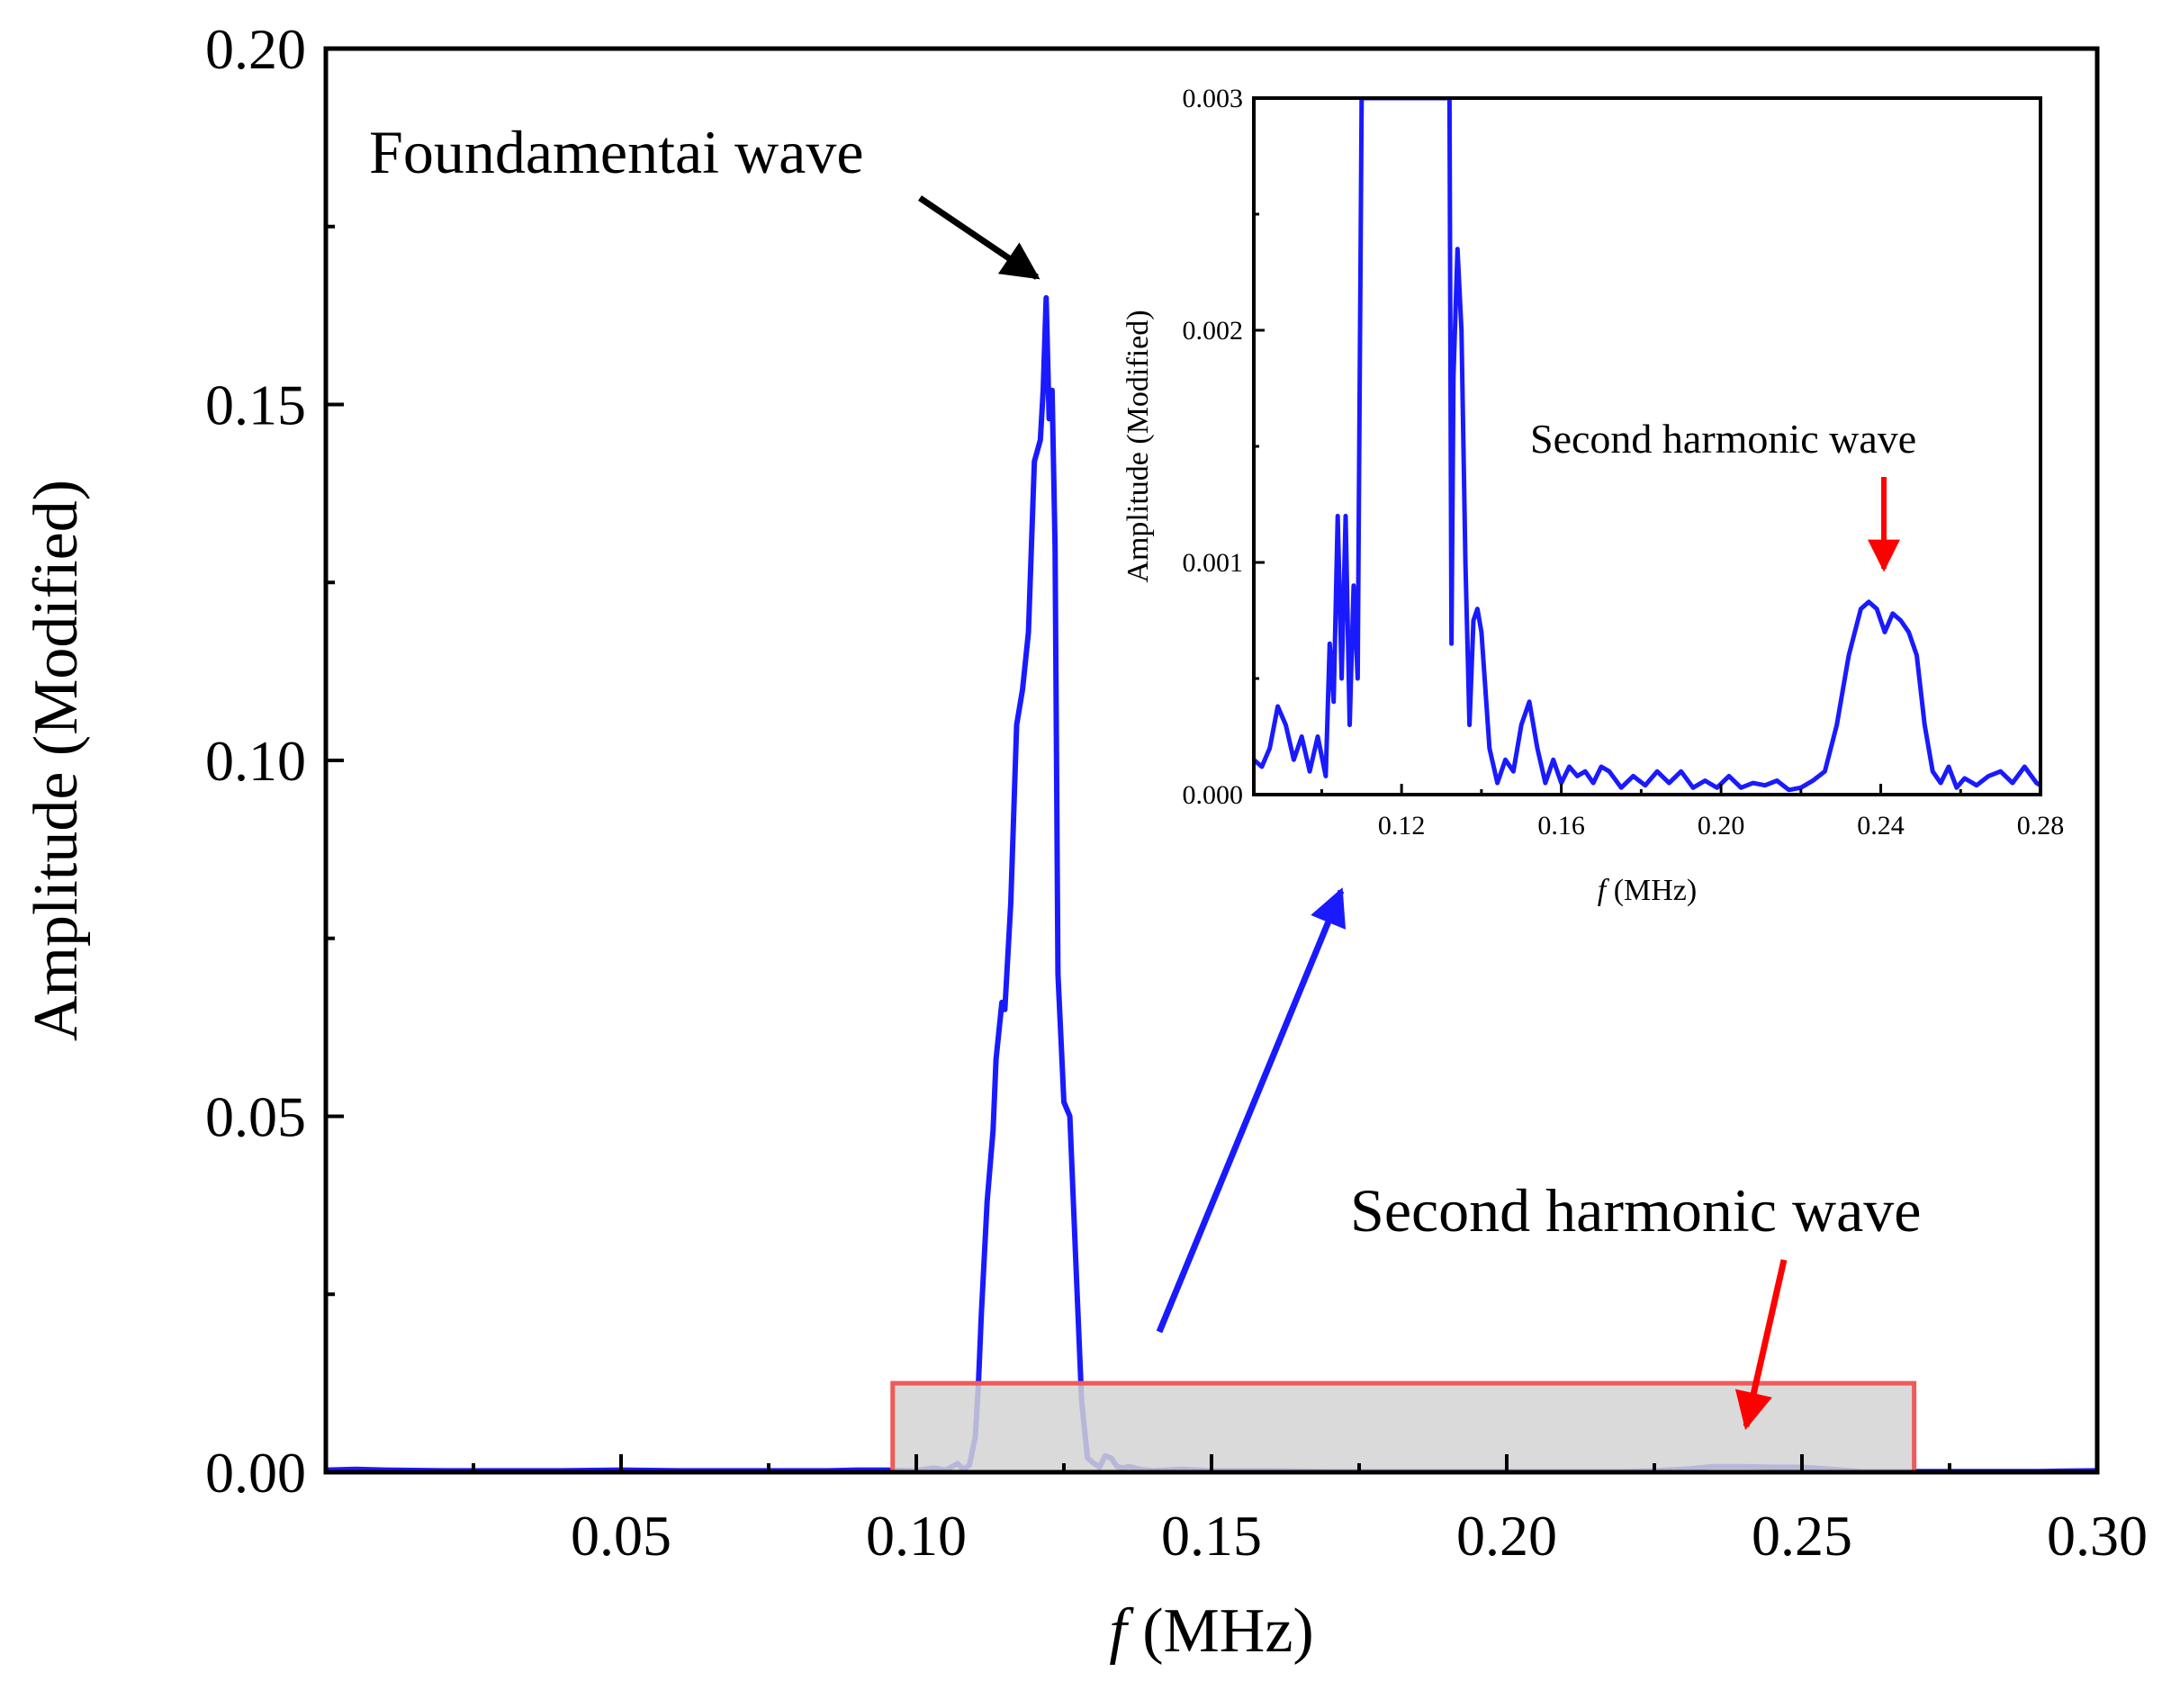  I want to click on main-y-tick-label: 0.05, so click(255, 1117).